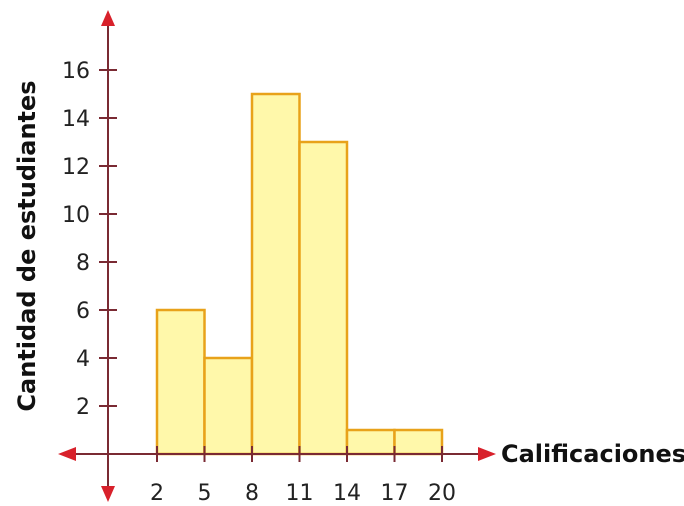  I want to click on x-tick-label: 20, so click(442, 493).